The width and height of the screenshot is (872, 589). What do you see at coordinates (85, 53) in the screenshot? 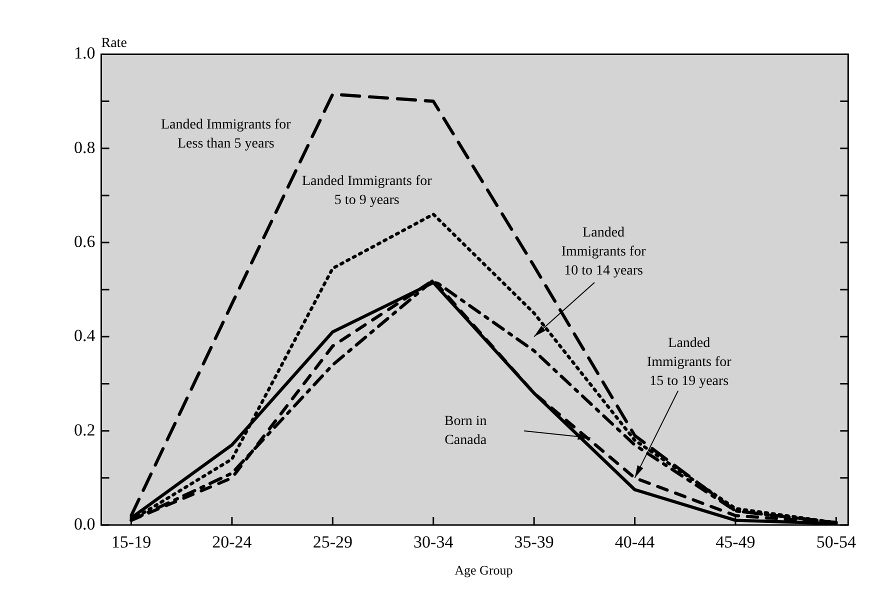
I see `y-tick-label: 1.0` at bounding box center [85, 53].